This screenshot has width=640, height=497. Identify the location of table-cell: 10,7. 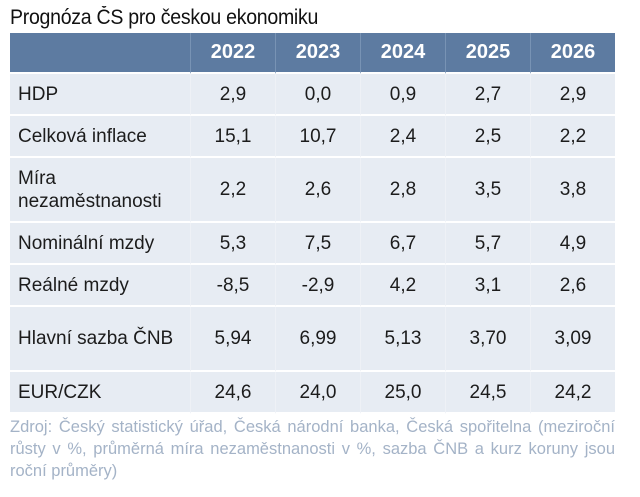
(317, 137).